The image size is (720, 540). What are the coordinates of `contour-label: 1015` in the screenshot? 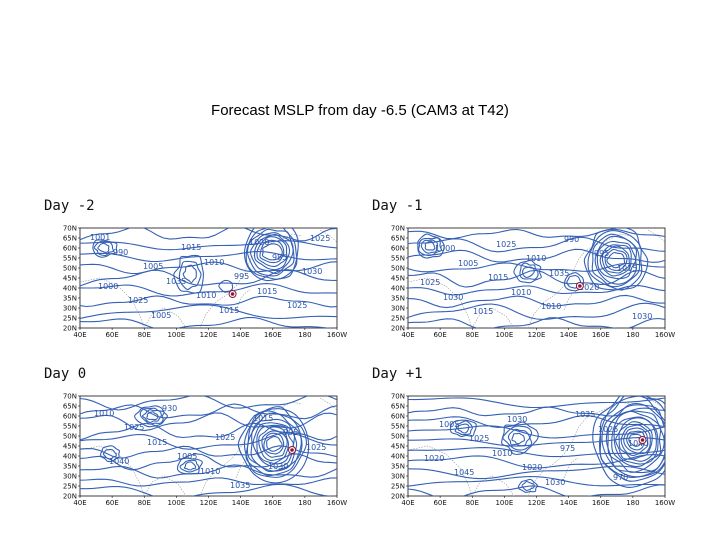 It's located at (191, 247).